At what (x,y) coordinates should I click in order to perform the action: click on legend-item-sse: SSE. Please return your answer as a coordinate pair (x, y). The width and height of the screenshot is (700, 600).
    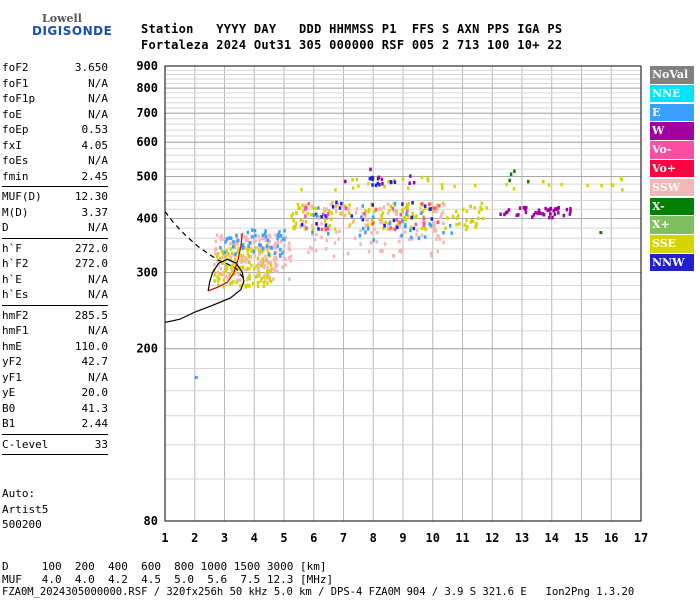
    Looking at the image, I should click on (672, 244).